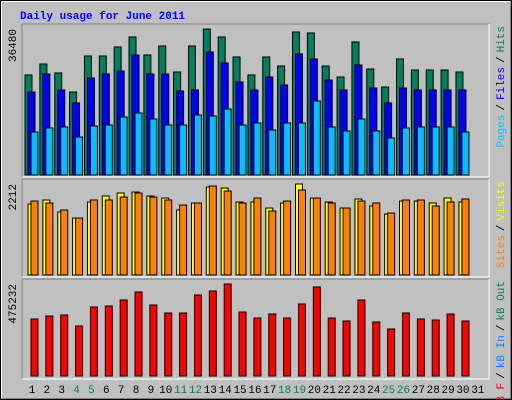 The width and height of the screenshot is (512, 400). I want to click on x-tick-label: 7, so click(121, 391).